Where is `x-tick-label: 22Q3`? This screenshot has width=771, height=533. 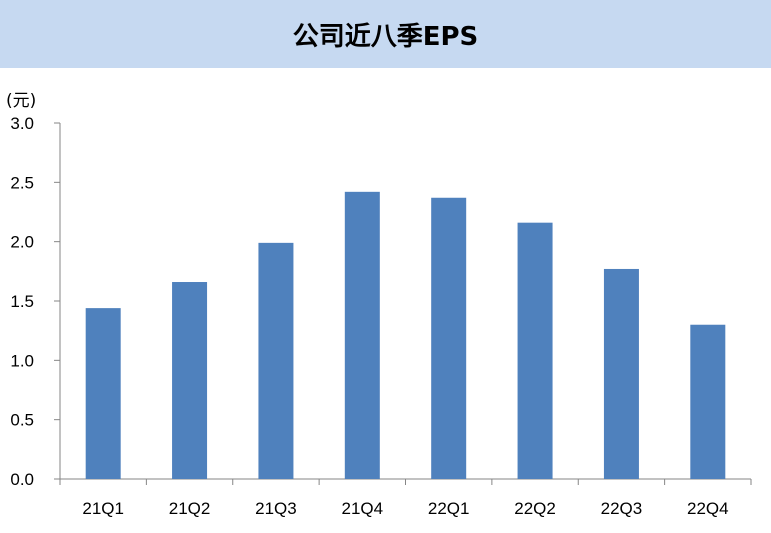
x-tick-label: 22Q3 is located at coordinates (622, 508).